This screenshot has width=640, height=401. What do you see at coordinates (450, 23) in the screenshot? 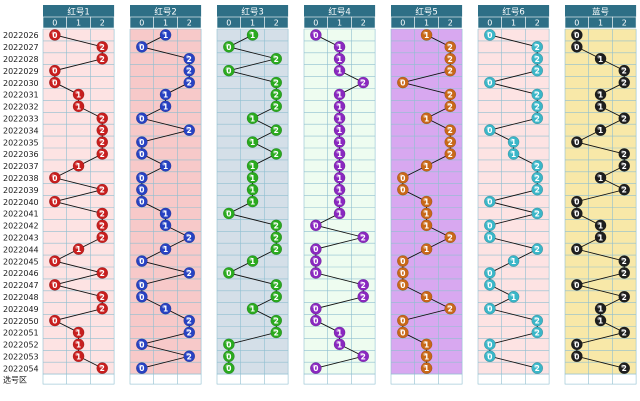
I see `column-header-label: 2` at bounding box center [450, 23].